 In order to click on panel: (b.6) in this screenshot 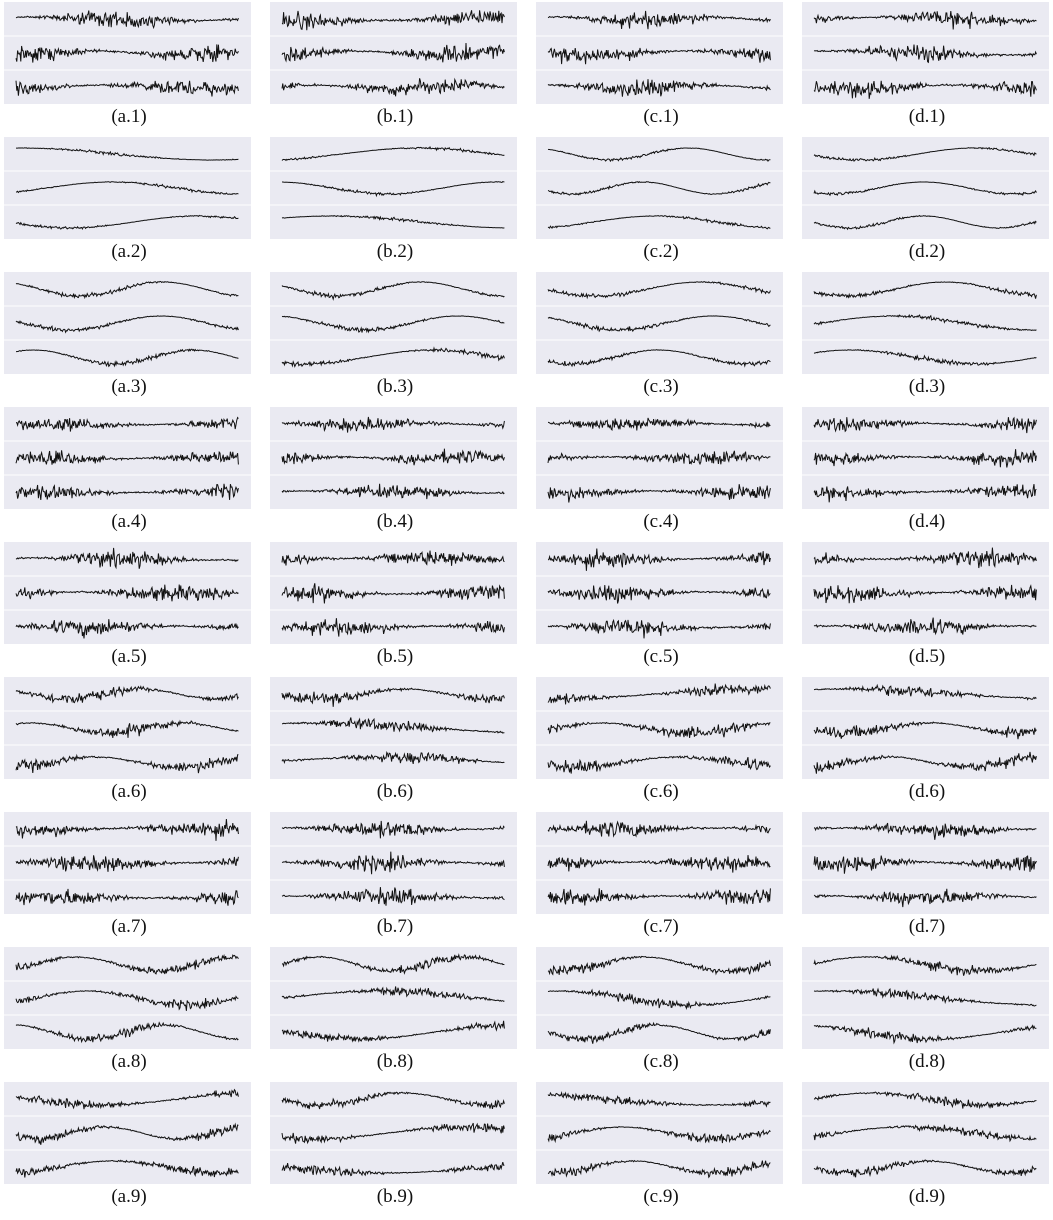, I will do `click(395, 742)`.